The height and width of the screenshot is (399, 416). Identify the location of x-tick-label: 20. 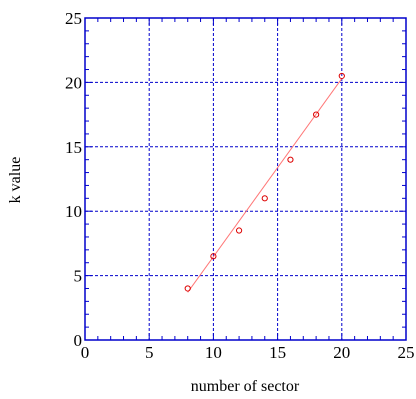
(341, 352).